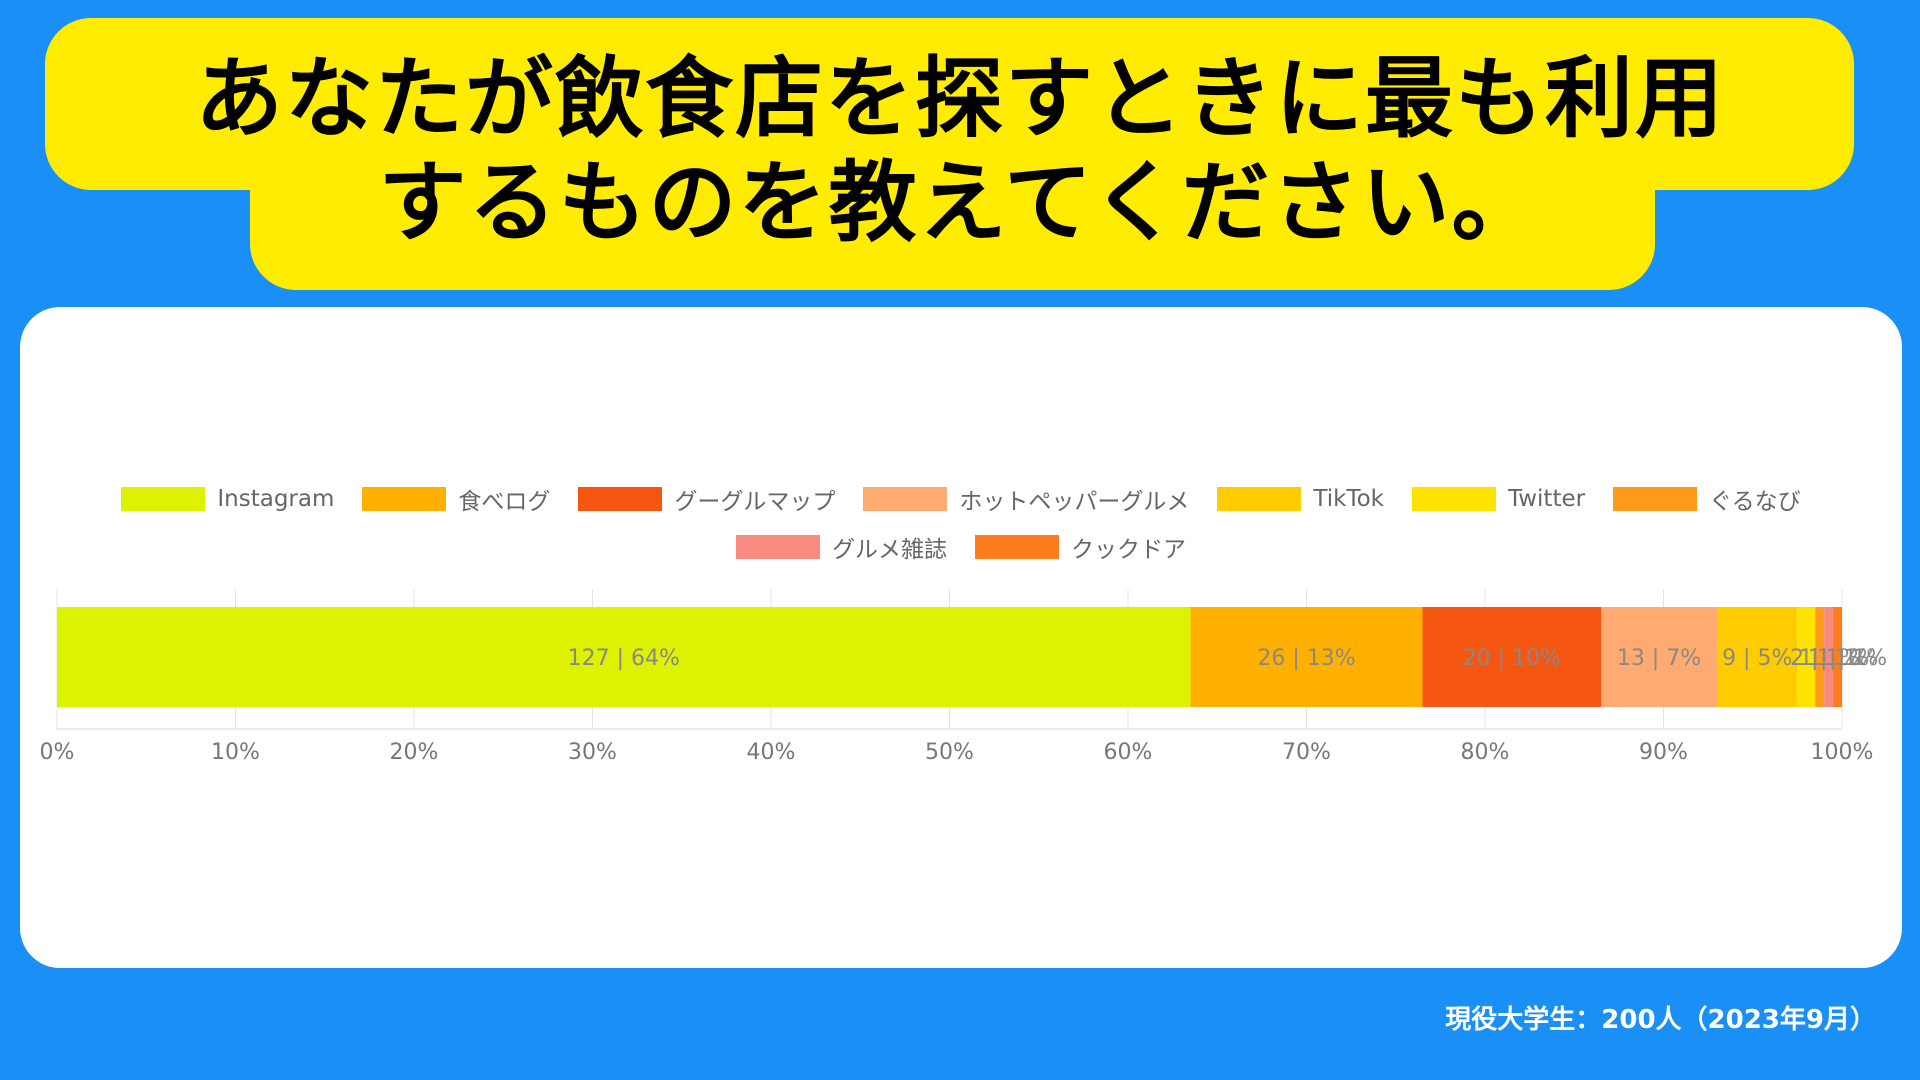 This screenshot has height=1080, width=1920. Describe the element at coordinates (755, 502) in the screenshot. I see `legend-label: グーグルマップ` at that location.